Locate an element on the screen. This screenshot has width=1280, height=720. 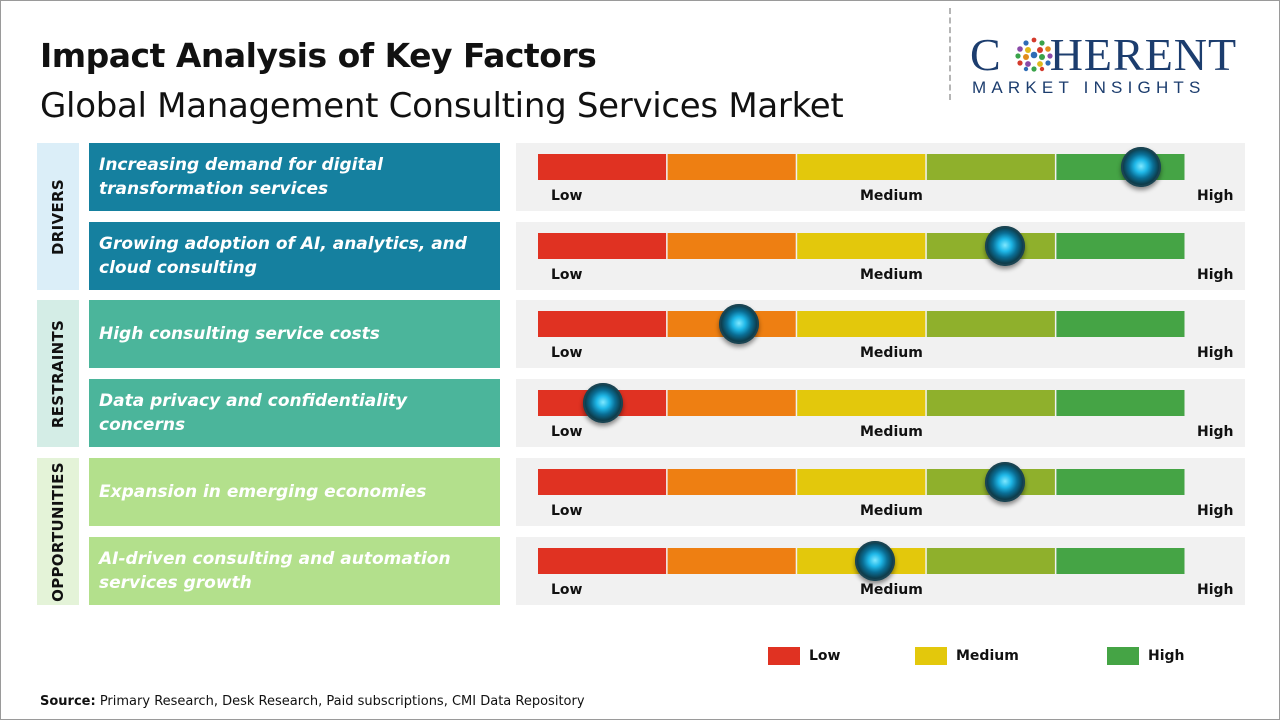
factor-label: High consulting service costs is located at coordinates (239, 334).